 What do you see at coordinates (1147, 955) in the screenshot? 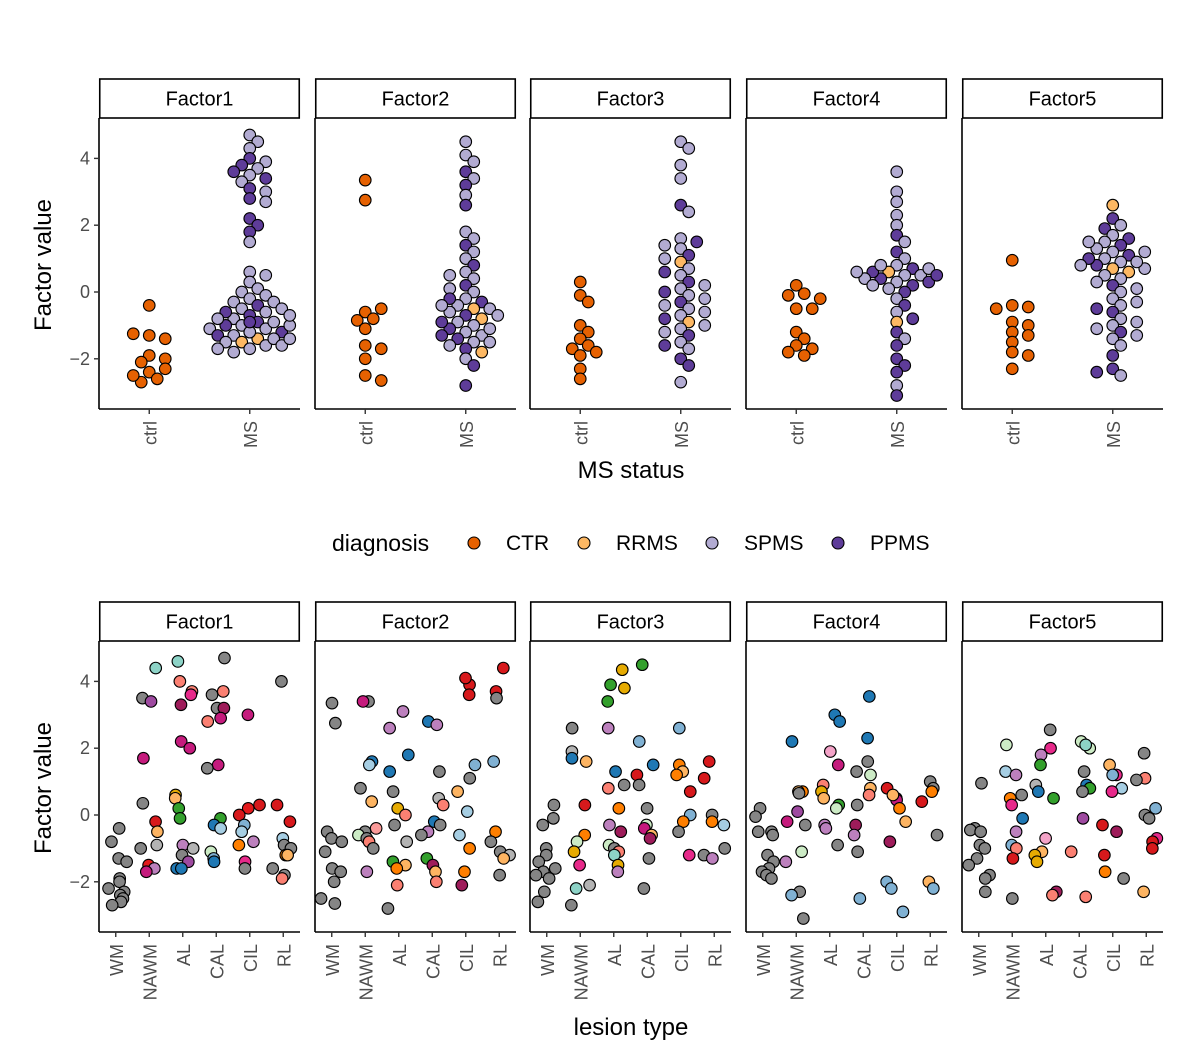
I see `x-tick-label: RL` at bounding box center [1147, 955].